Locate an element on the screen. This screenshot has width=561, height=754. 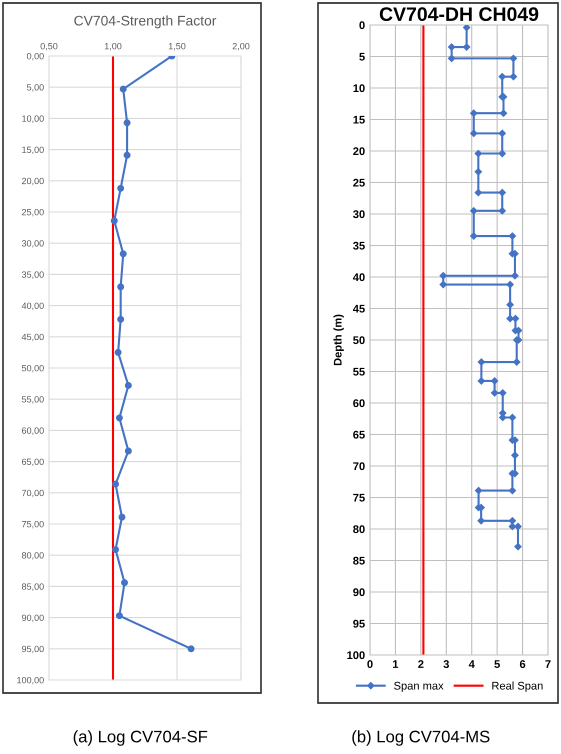
x-tick-label: 2,00 is located at coordinates (241, 46).